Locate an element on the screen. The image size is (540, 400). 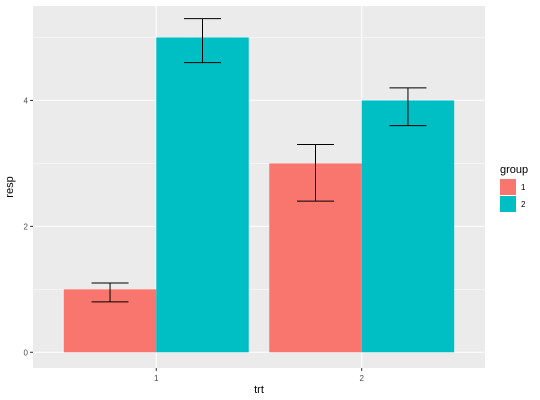
y-tick-label: 0 is located at coordinates (26, 352).